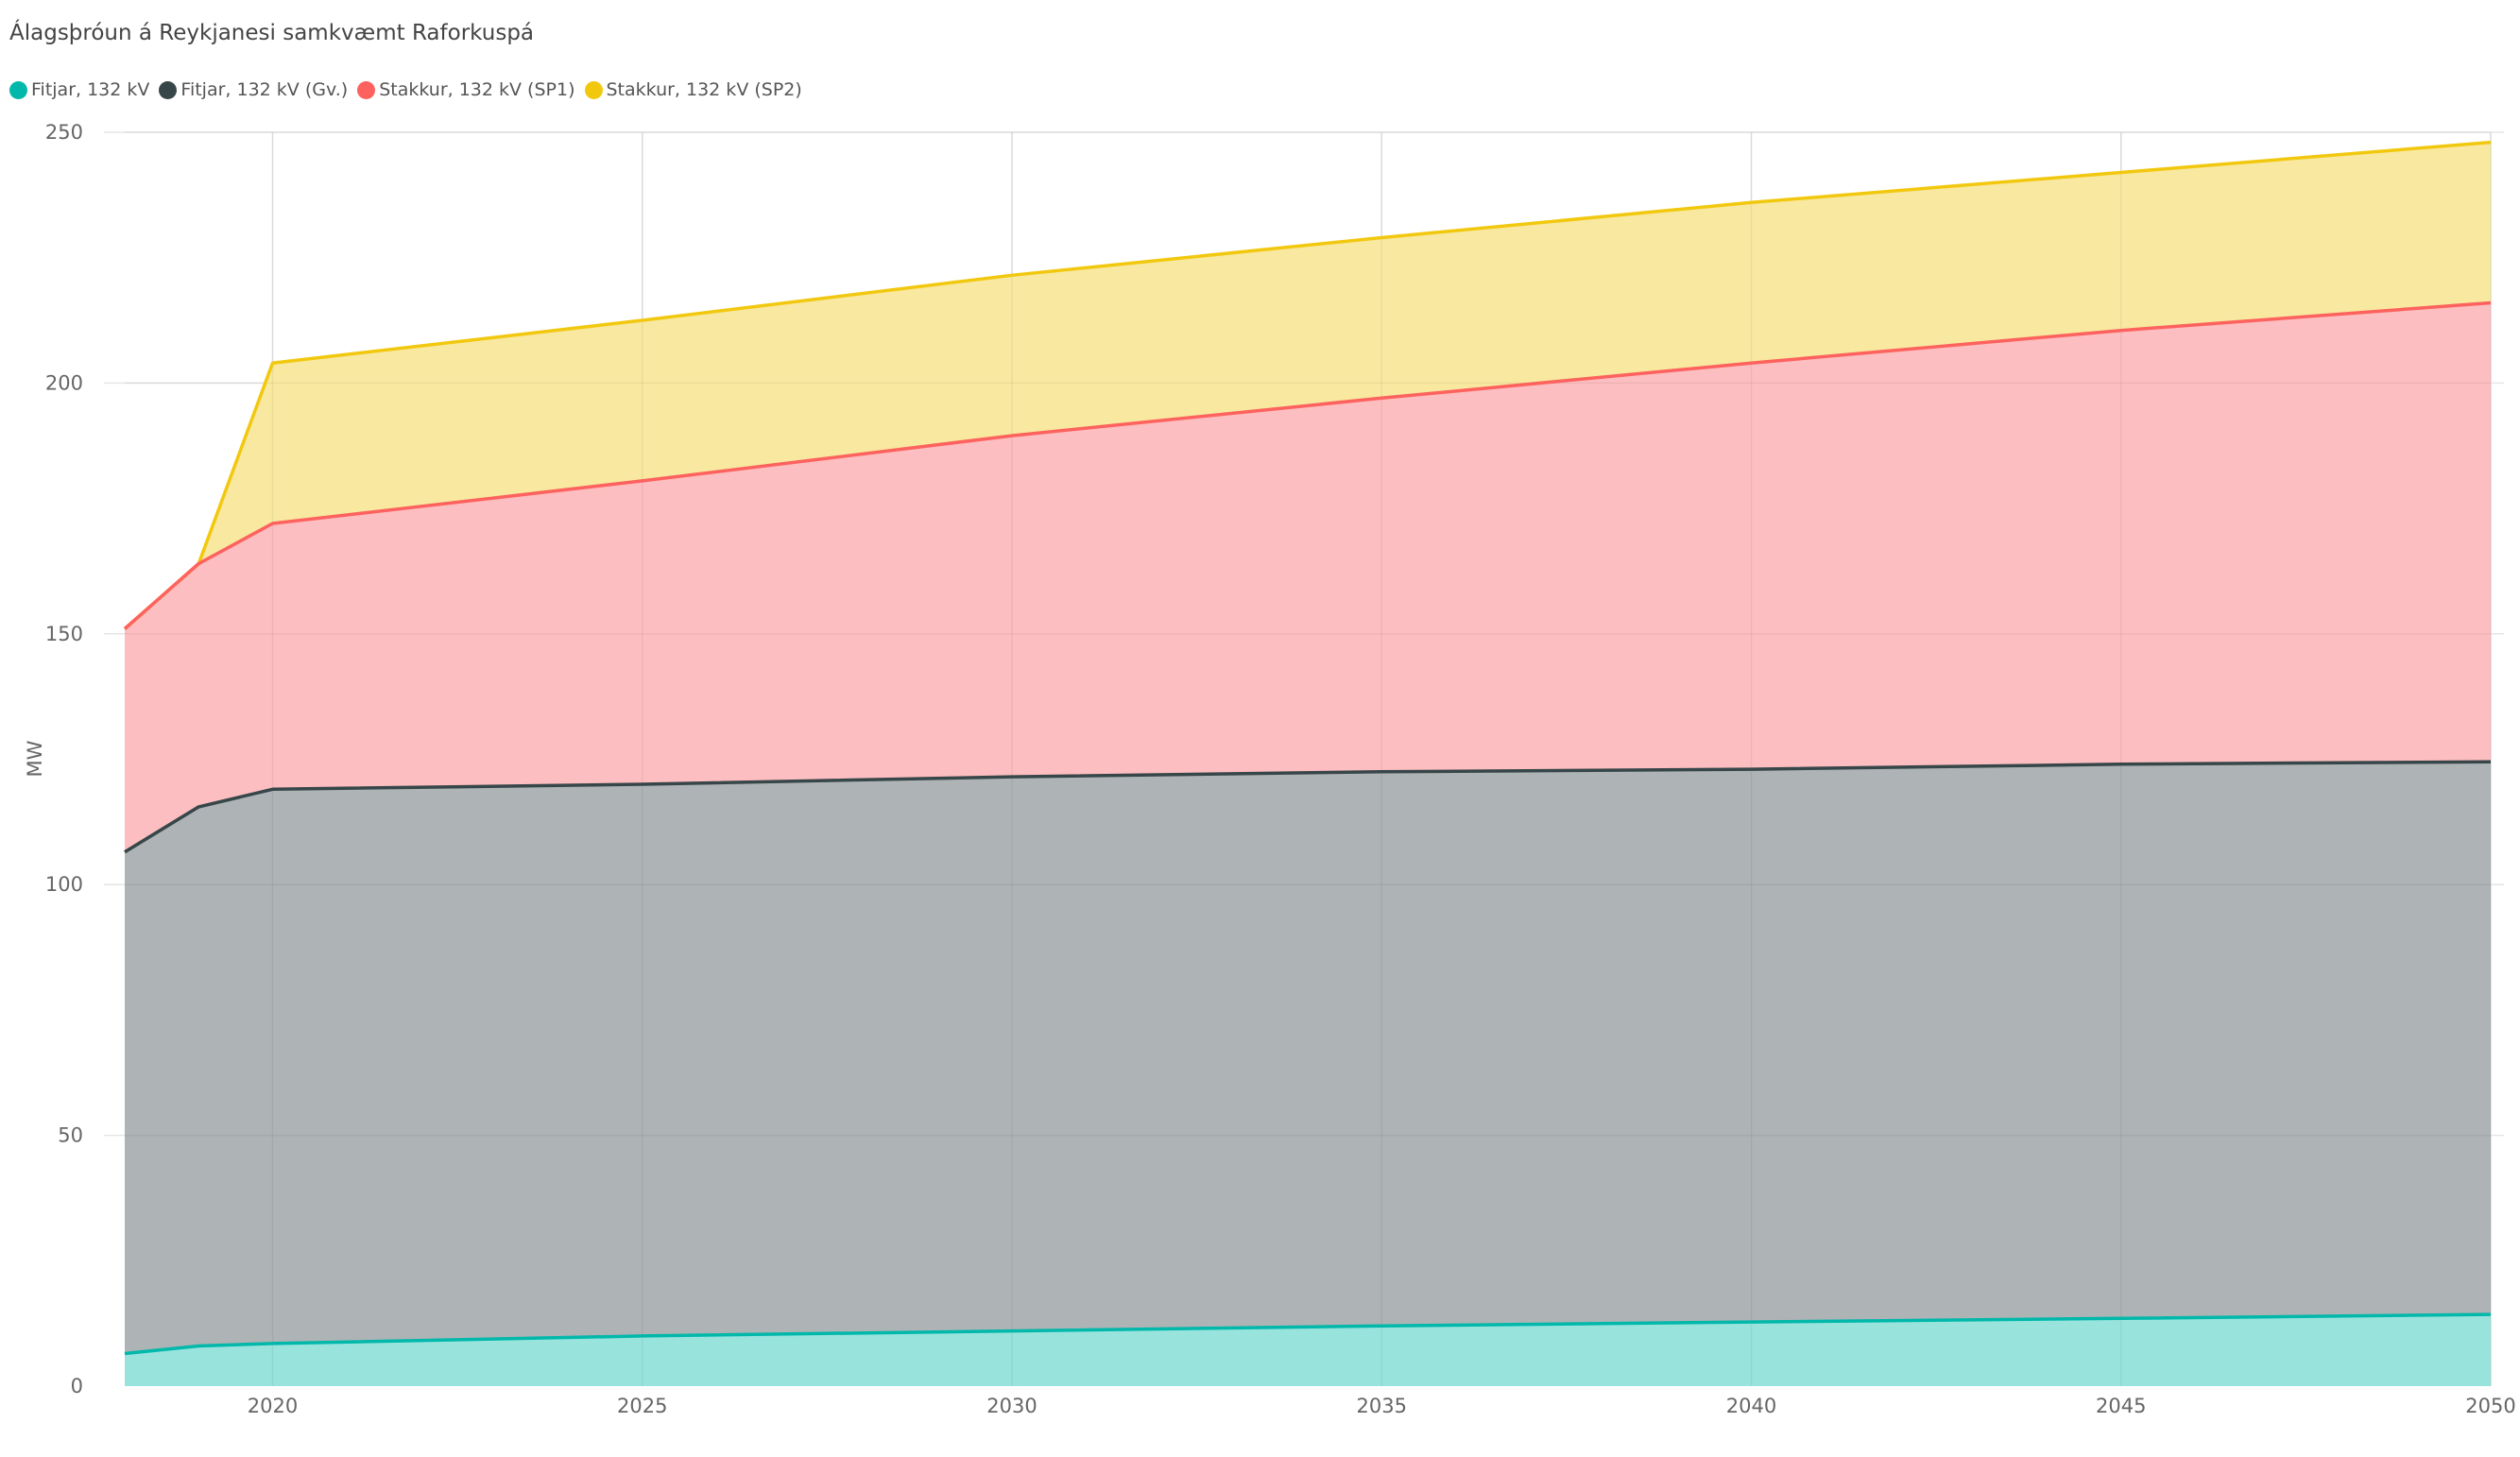 This screenshot has width=2520, height=1457. What do you see at coordinates (477, 89) in the screenshot?
I see `legend-label: Stakkur, 132 kV (SP1)` at bounding box center [477, 89].